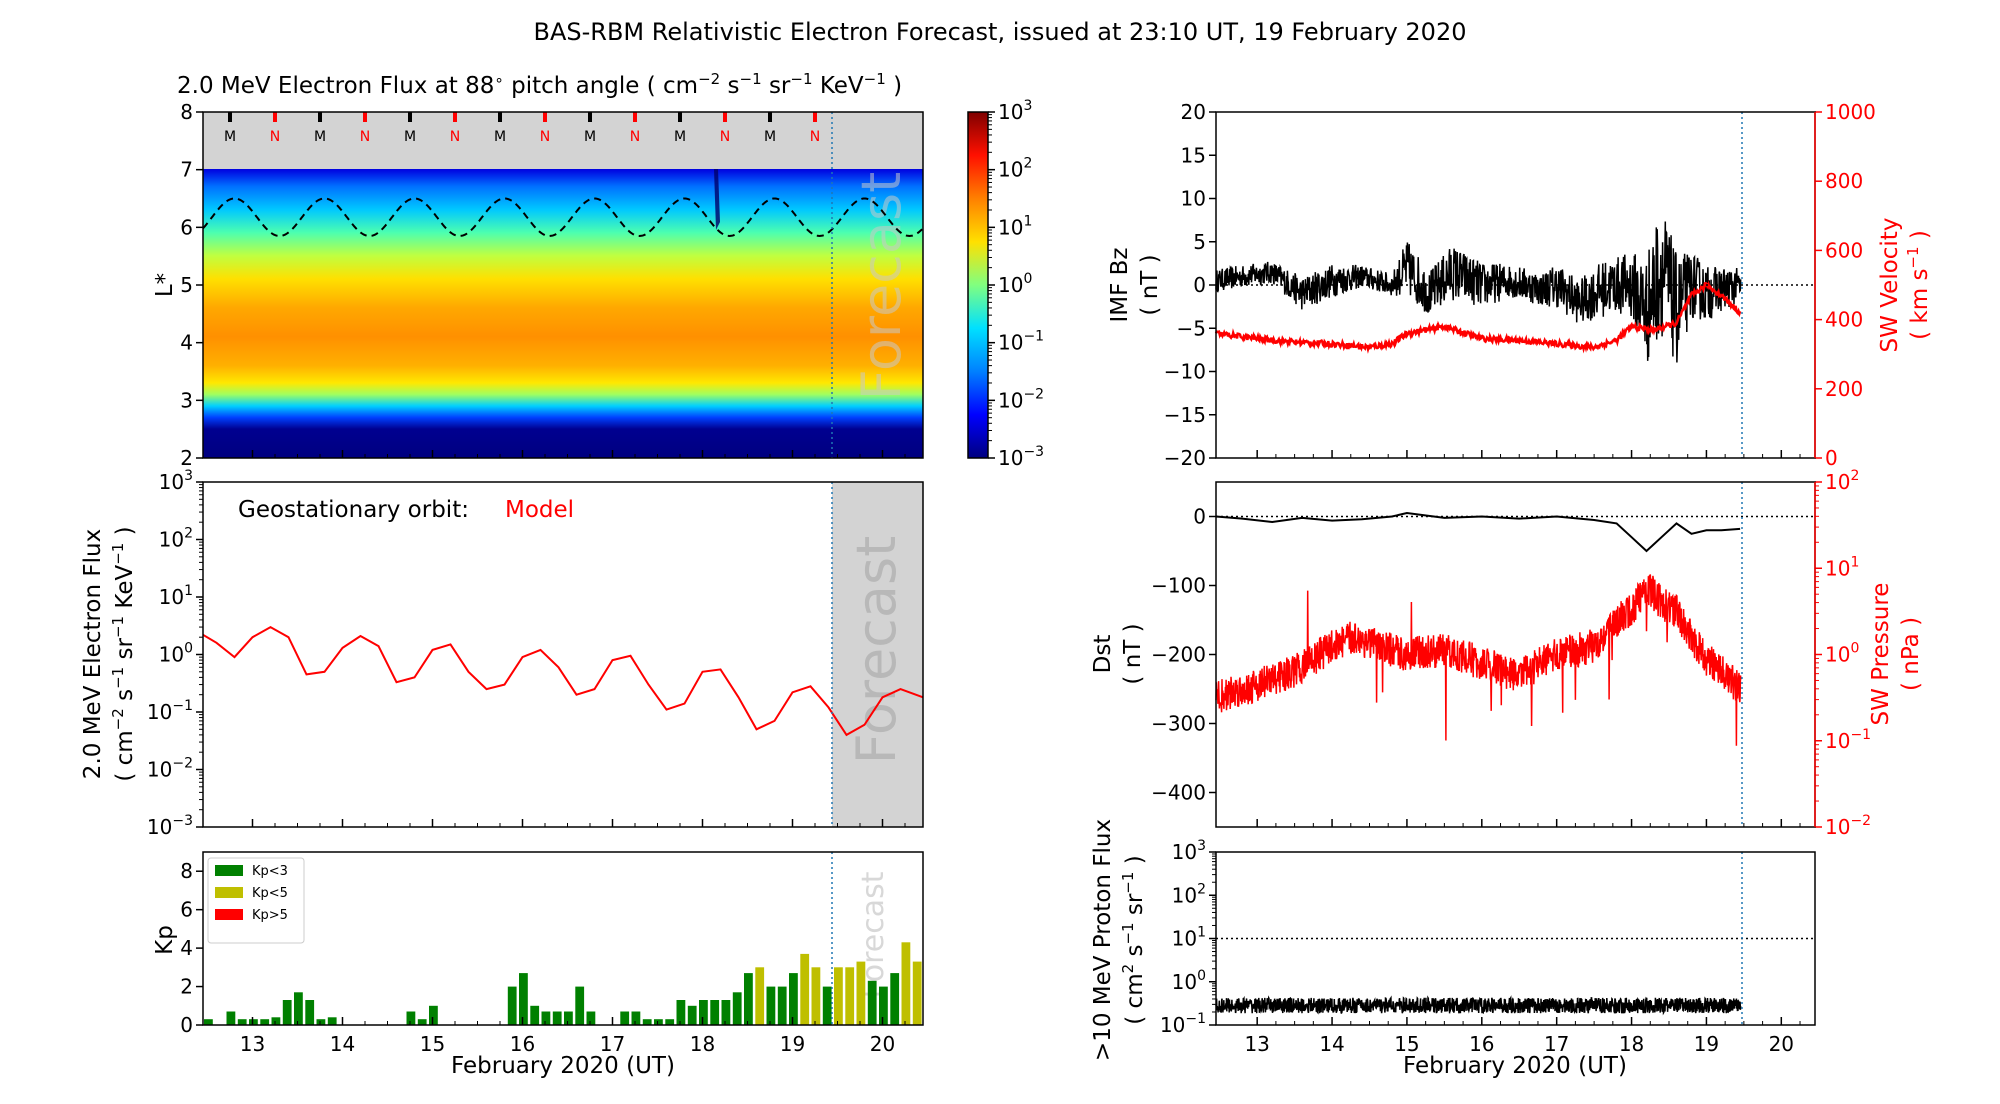  I want to click on sw-pressure-line, so click(1478, 660).